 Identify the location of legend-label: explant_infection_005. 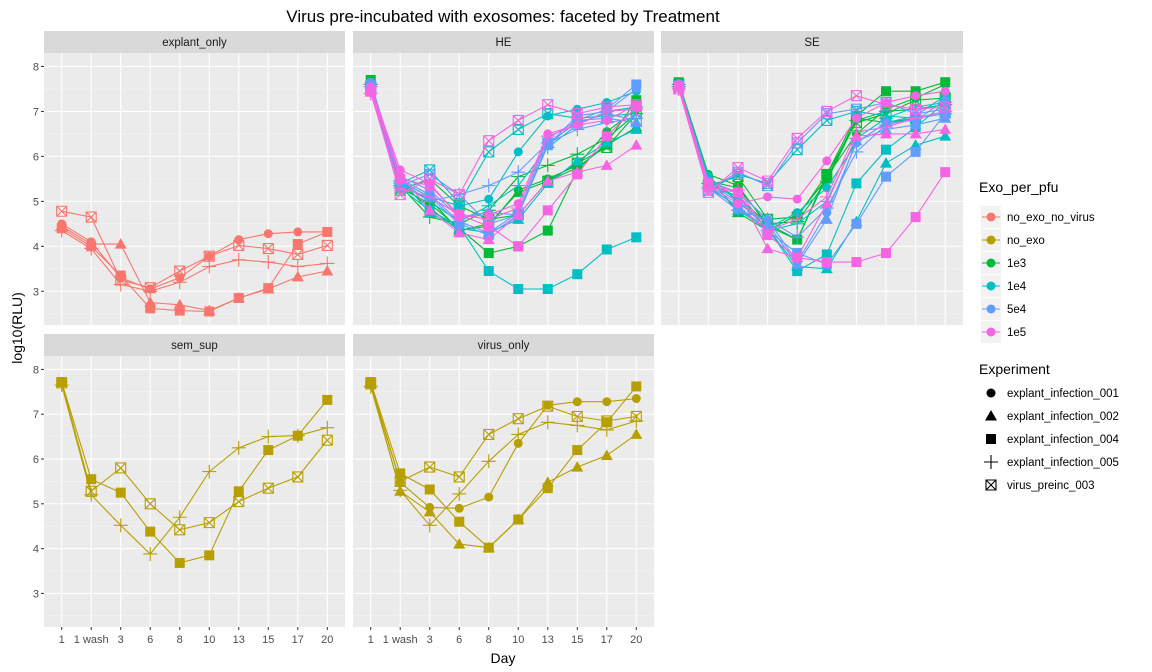
(1063, 463).